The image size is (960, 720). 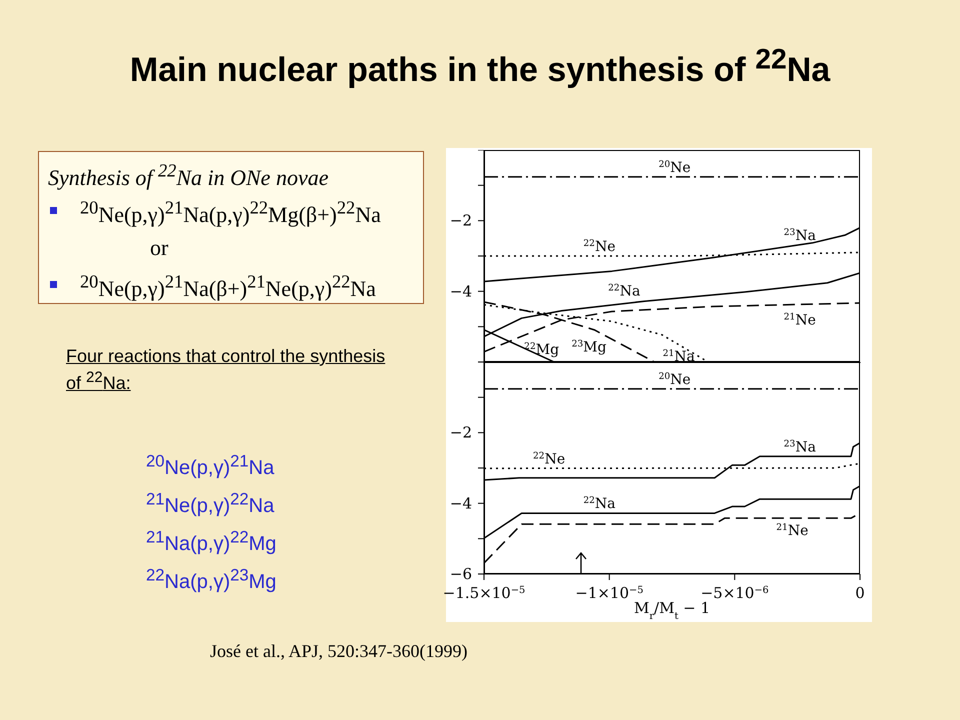 What do you see at coordinates (211, 579) in the screenshot?
I see `text: $^{22}$Na(p,γ)$^{23}$Mg` at bounding box center [211, 579].